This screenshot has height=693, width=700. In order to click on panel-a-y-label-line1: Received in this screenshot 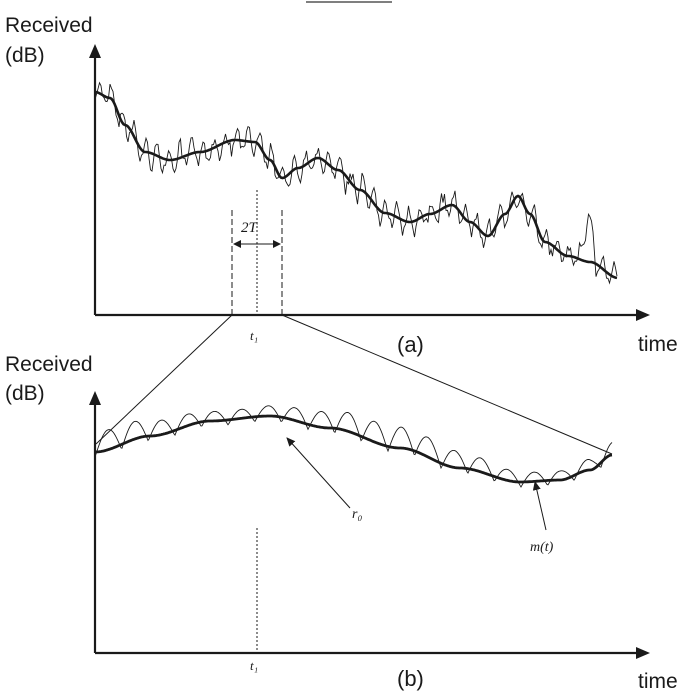, I will do `click(49, 25)`.